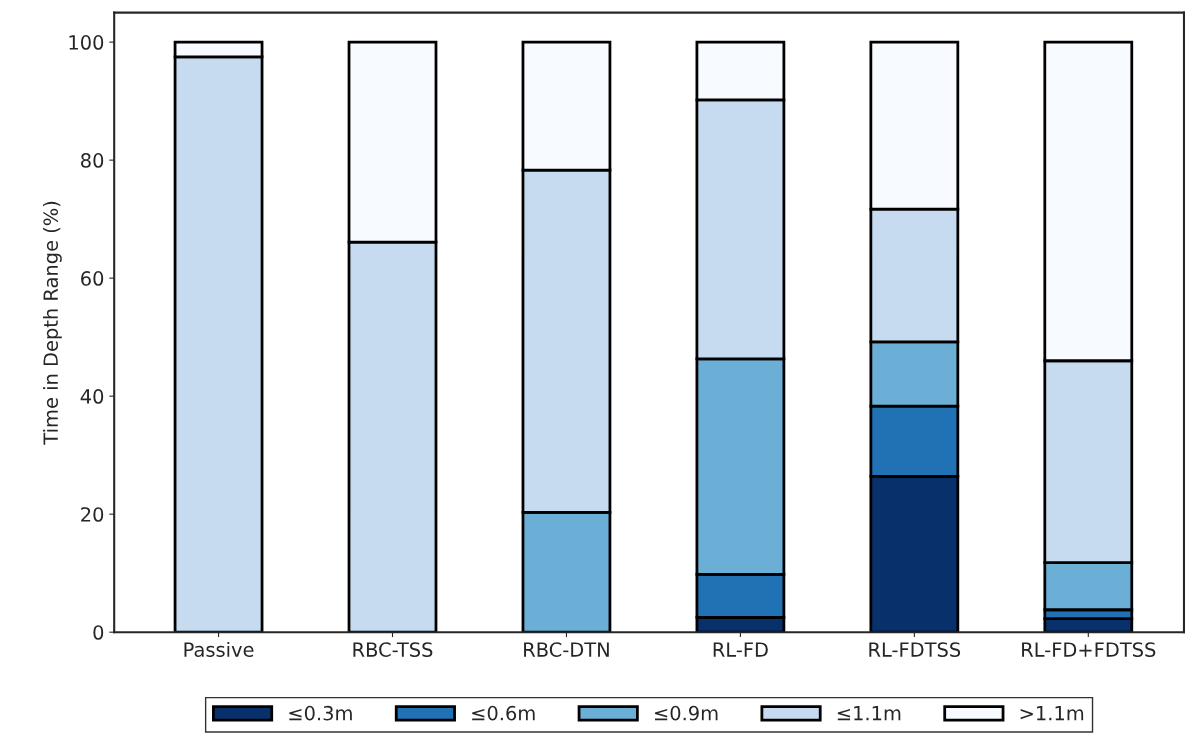  What do you see at coordinates (686, 713) in the screenshot?
I see `legend-label: ≤0.9m` at bounding box center [686, 713].